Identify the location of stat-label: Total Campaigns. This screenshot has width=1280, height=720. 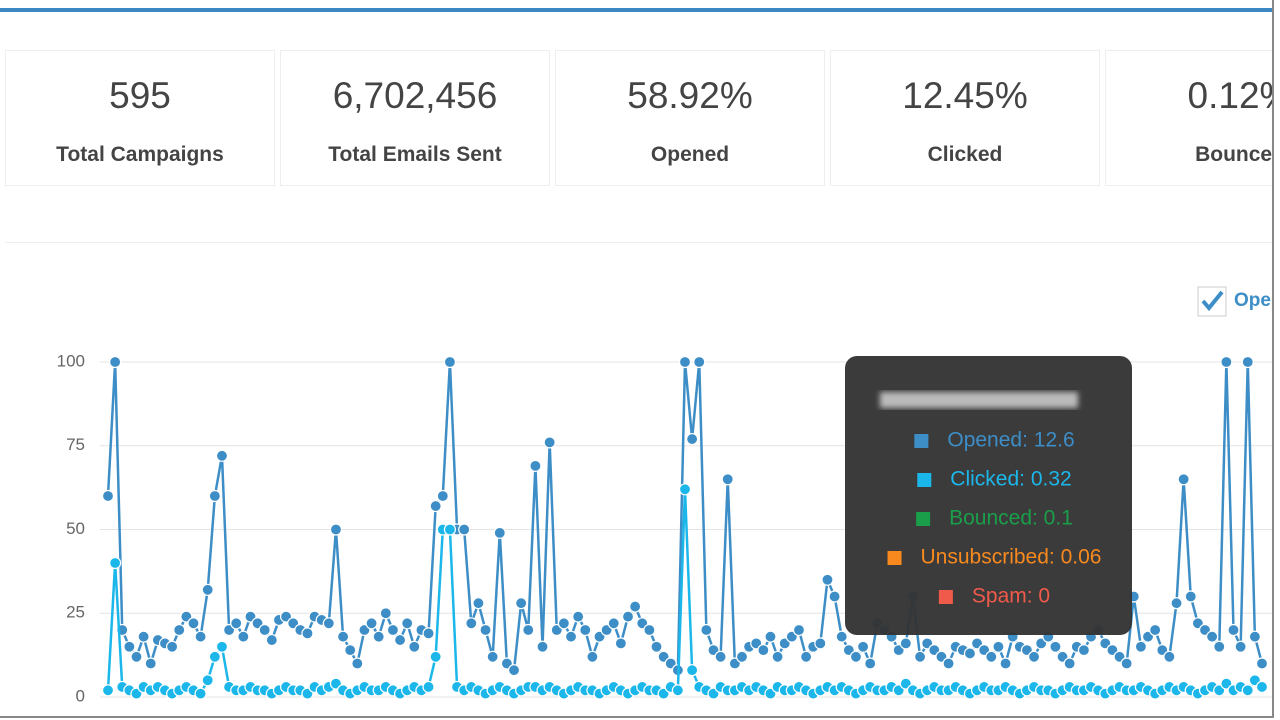
(140, 154).